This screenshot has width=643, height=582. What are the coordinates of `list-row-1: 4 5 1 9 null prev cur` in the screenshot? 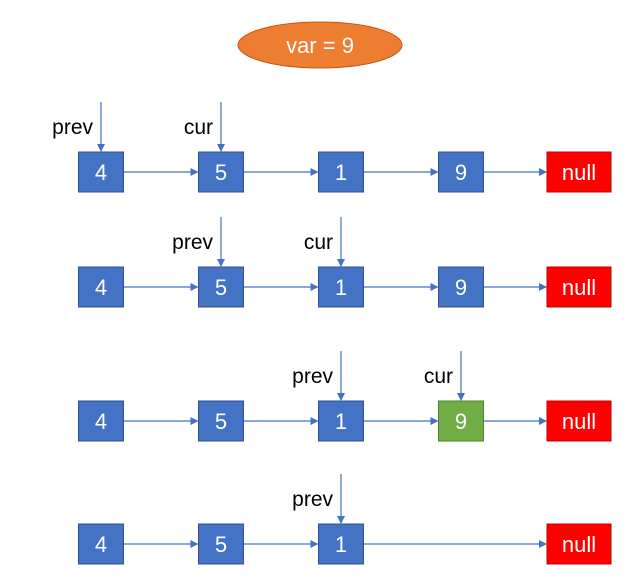 It's located at (332, 147).